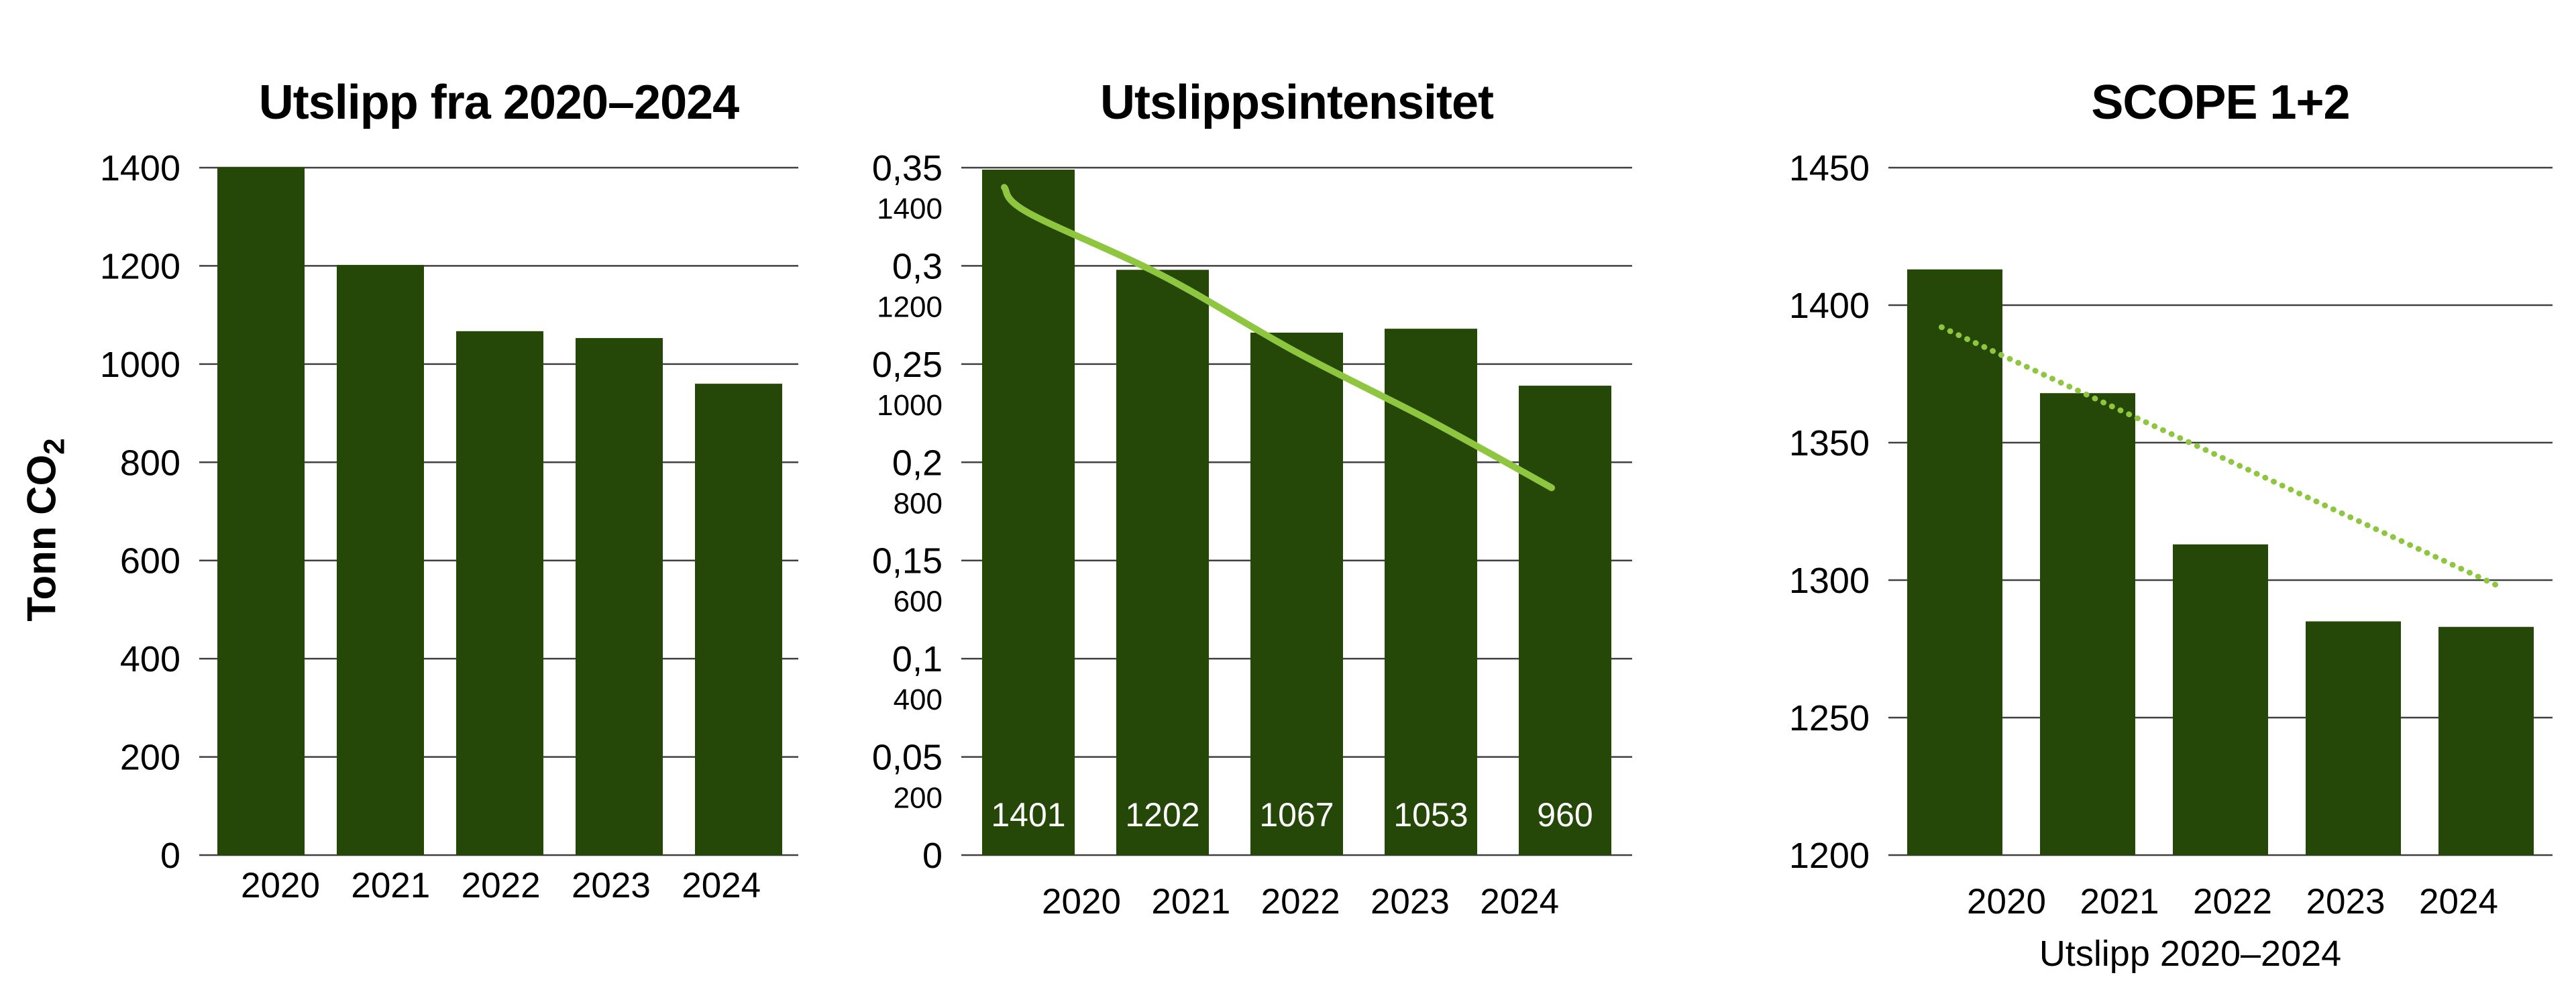 This screenshot has width=2576, height=1006. Describe the element at coordinates (918, 601) in the screenshot. I see `y2-tick-label: 600` at that location.